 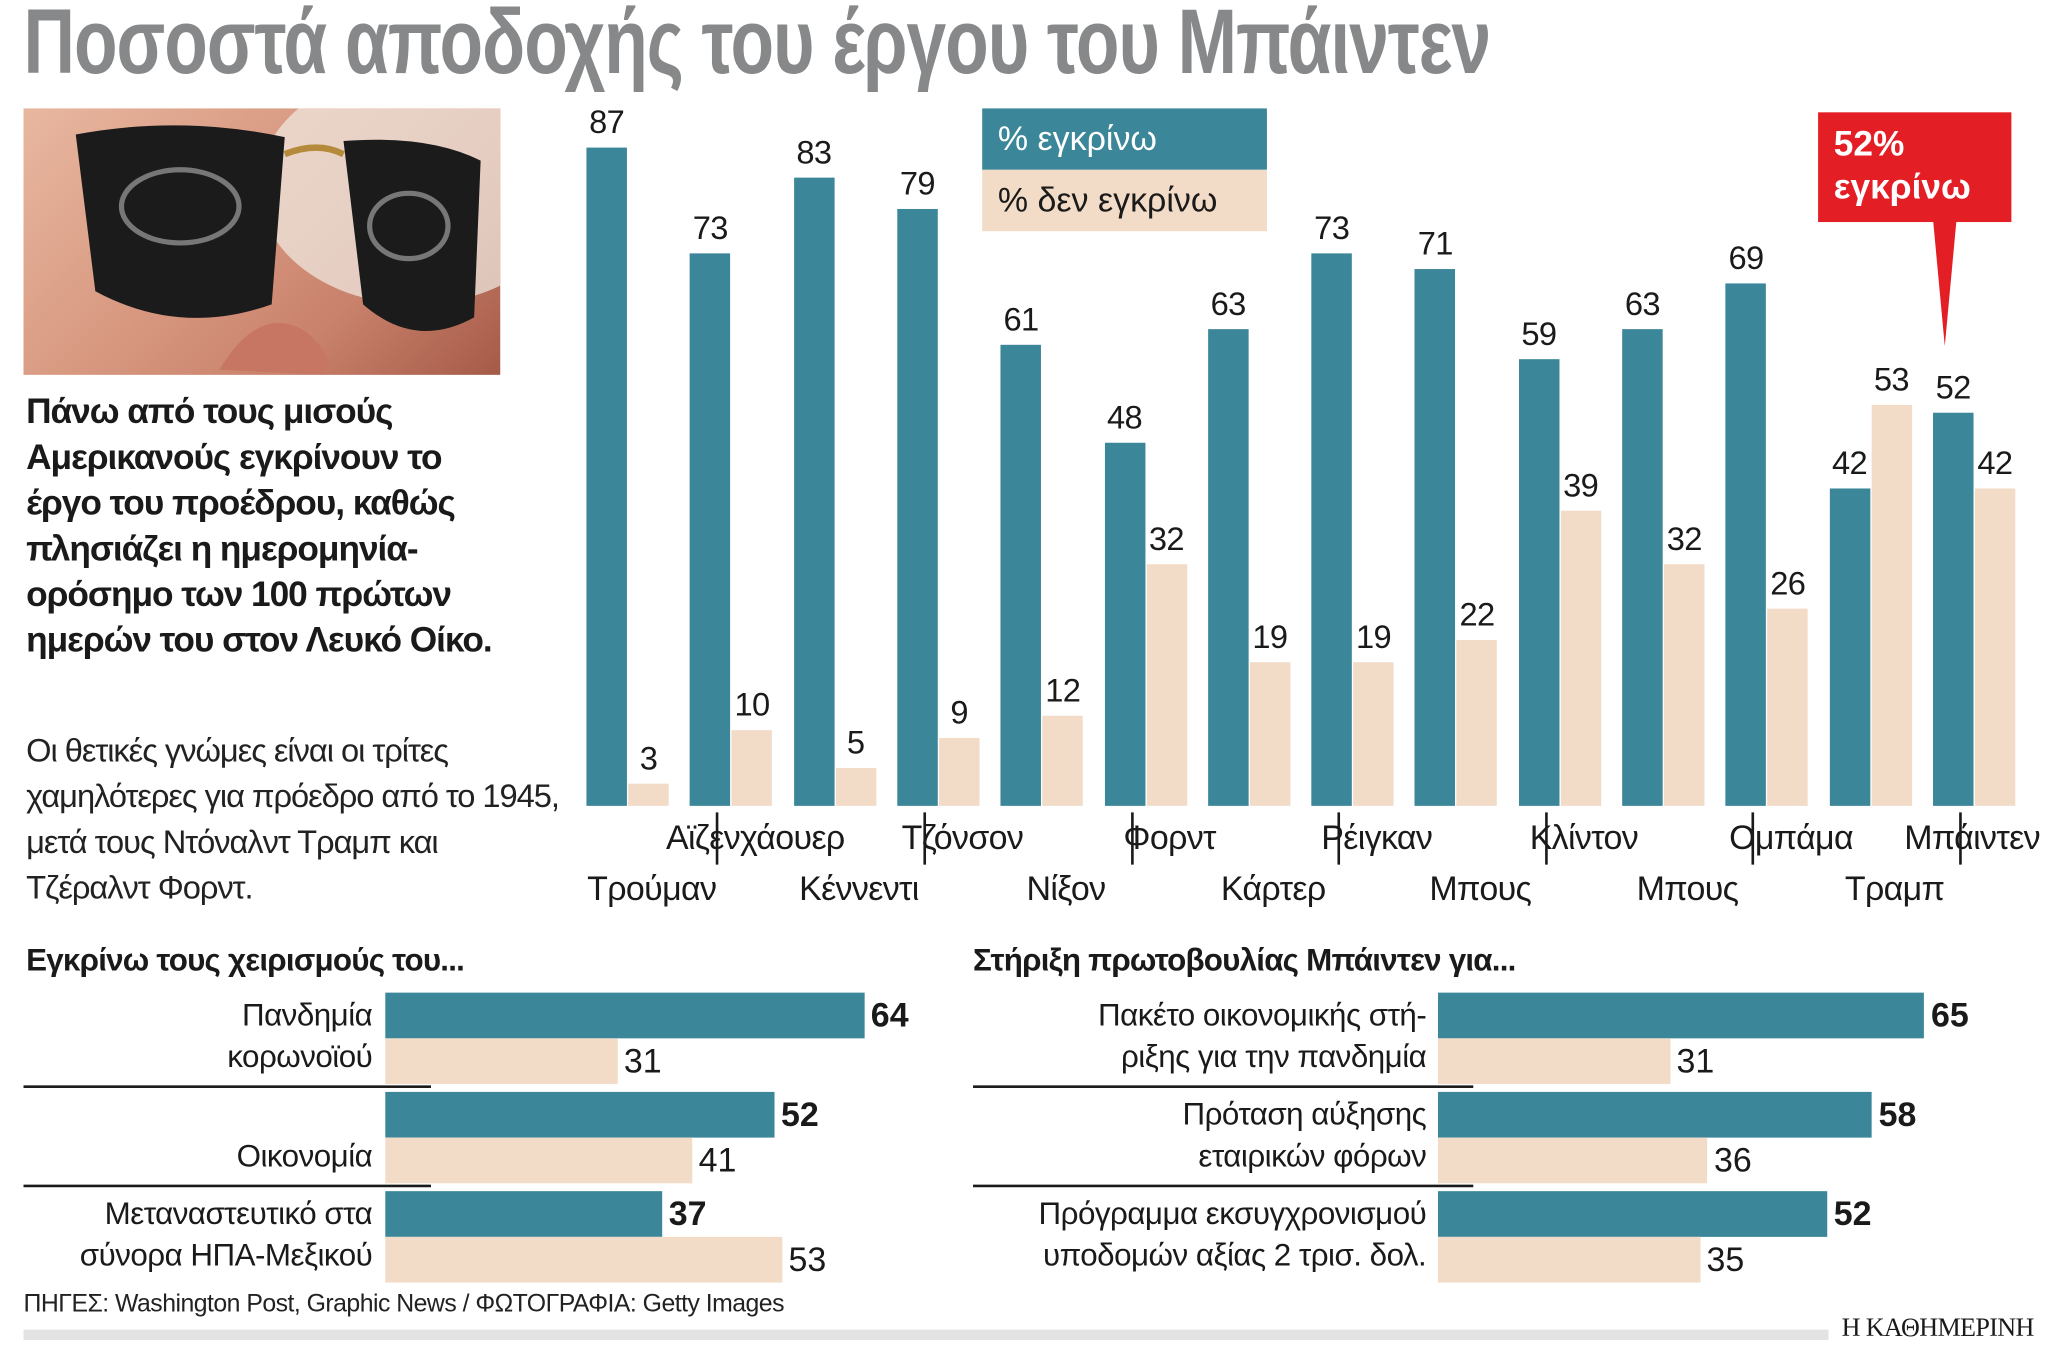 What do you see at coordinates (1234, 1256) in the screenshot?
I see `category-label-line: υποδομών αξίας 2 τρισ. δολ.` at bounding box center [1234, 1256].